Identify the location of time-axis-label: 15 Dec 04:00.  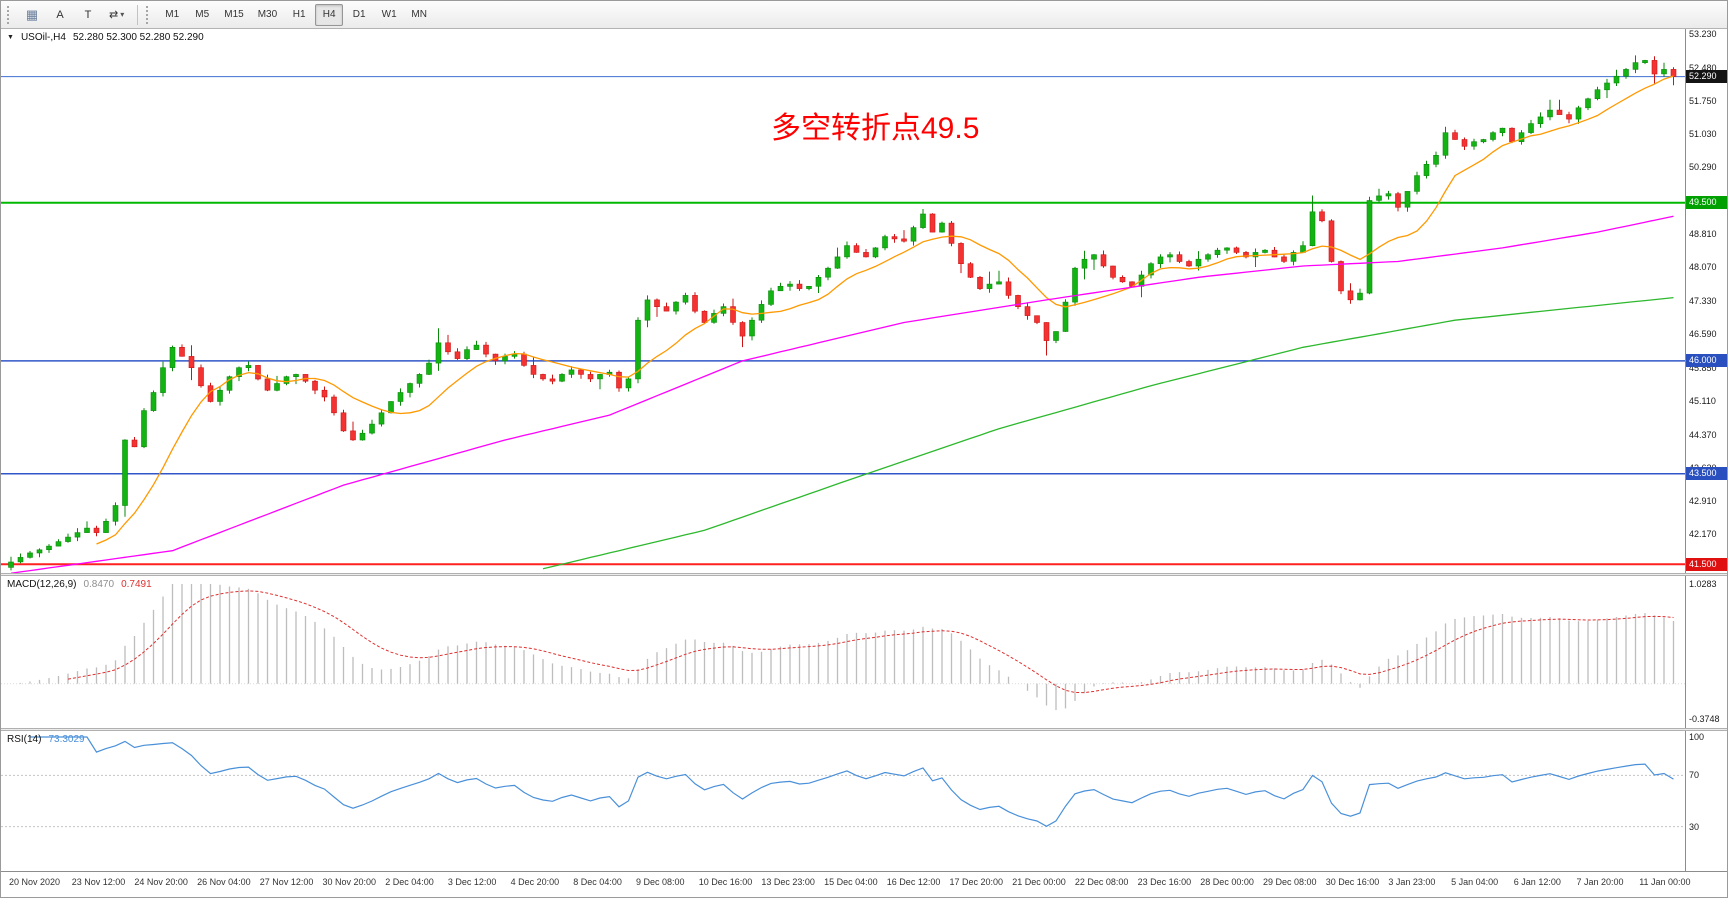
(851, 882).